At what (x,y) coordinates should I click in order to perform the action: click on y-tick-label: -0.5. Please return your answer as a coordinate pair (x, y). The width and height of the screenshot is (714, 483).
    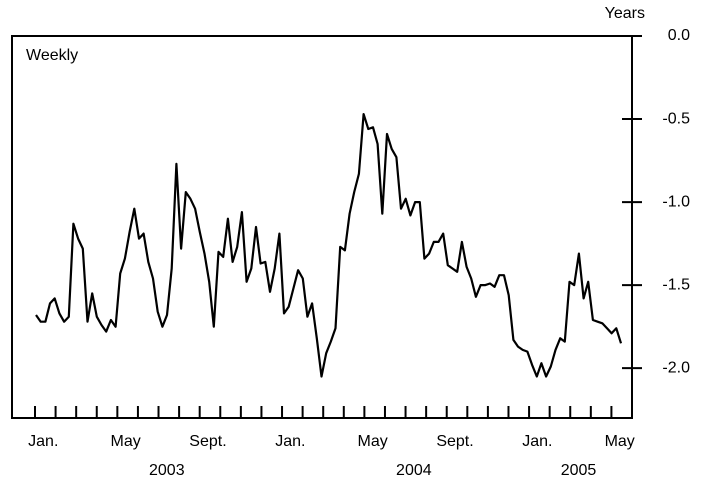
    Looking at the image, I should click on (676, 118).